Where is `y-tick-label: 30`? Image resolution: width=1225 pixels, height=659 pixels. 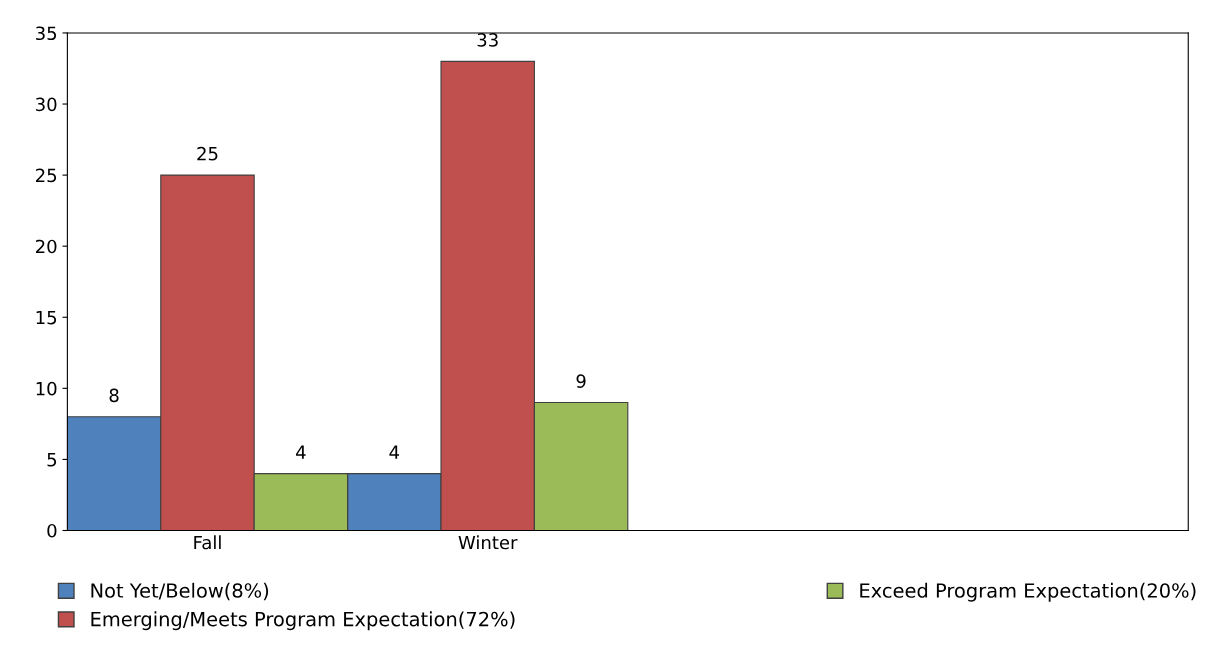 y-tick-label: 30 is located at coordinates (46, 104).